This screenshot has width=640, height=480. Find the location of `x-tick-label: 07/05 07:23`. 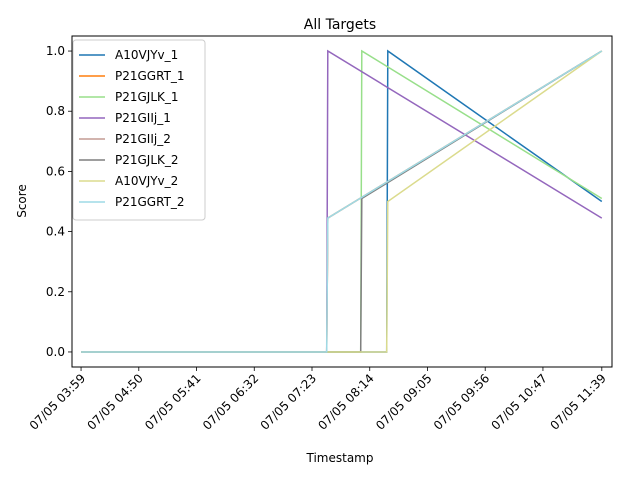

x-tick-label: 07/05 07:23 is located at coordinates (289, 402).